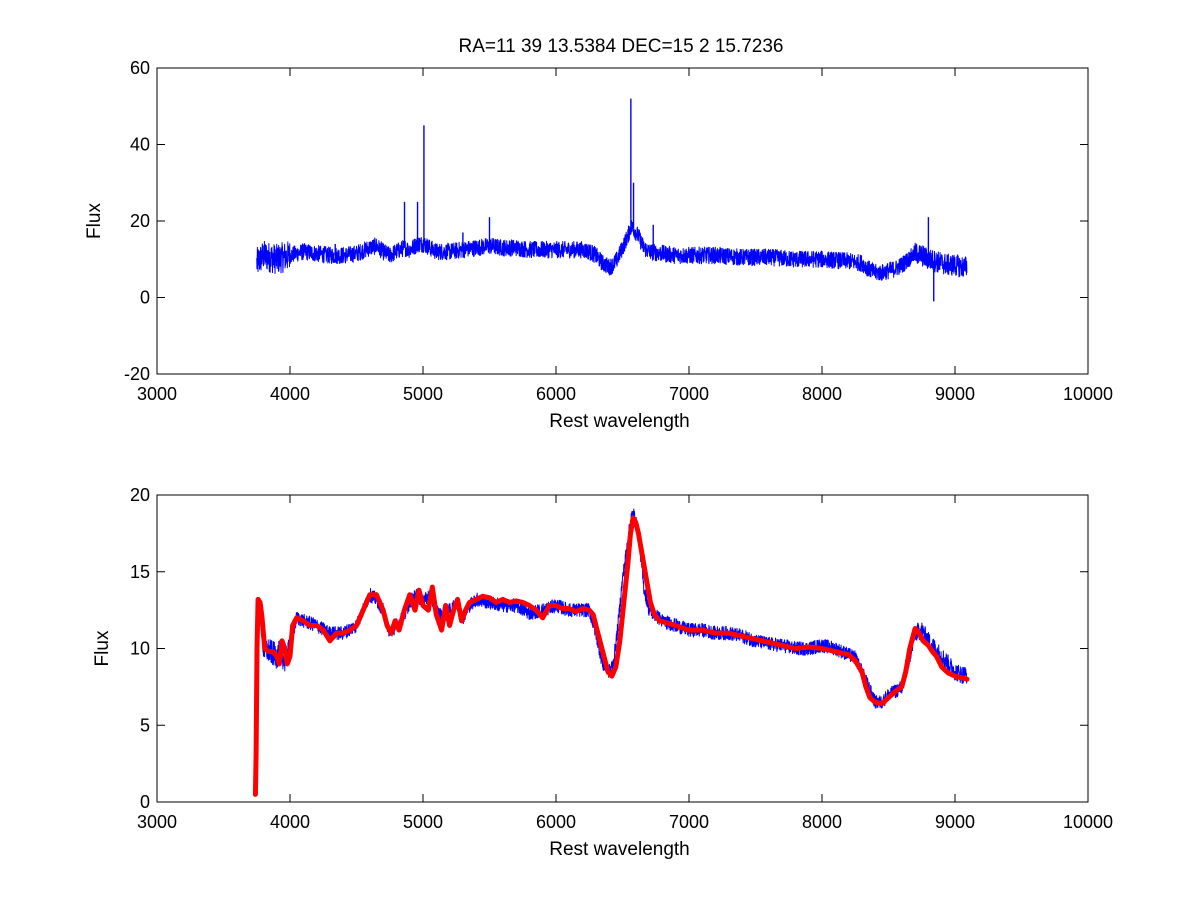  What do you see at coordinates (140, 572) in the screenshot?
I see `y-tick-label: 15` at bounding box center [140, 572].